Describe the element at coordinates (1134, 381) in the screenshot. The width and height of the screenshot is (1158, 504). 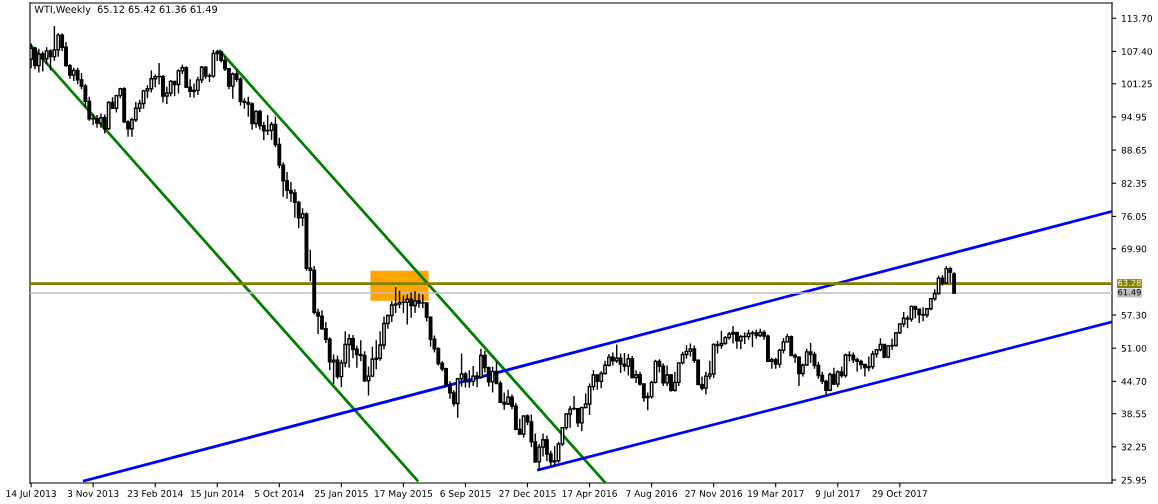
I see `y-tick-label: 44.70` at that location.